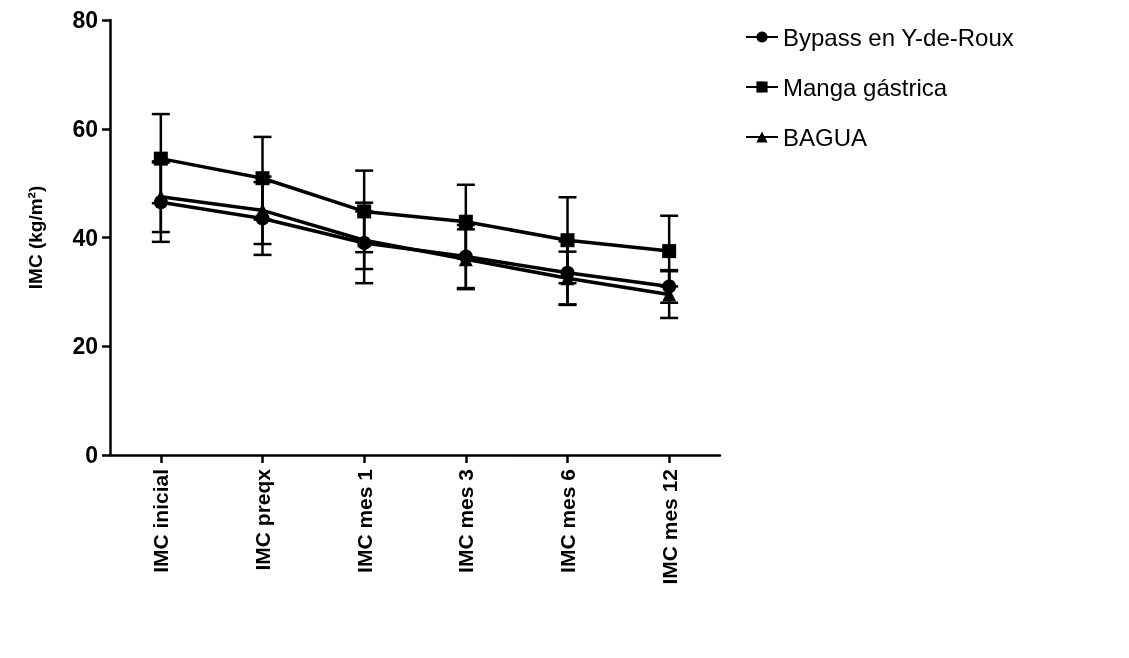 The height and width of the screenshot is (658, 1129). What do you see at coordinates (567, 521) in the screenshot?
I see `x-tick-label: IMC mes 6` at bounding box center [567, 521].